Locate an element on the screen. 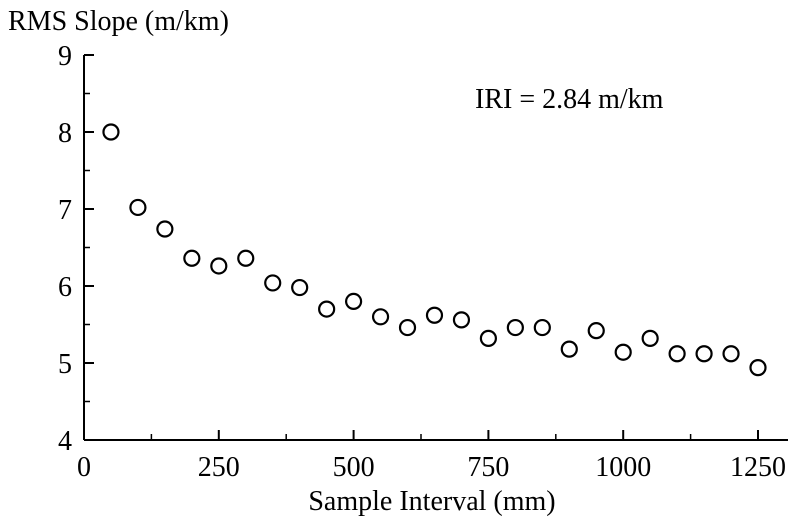 This screenshot has height=522, width=788. x-tick-label: 1250 is located at coordinates (758, 467).